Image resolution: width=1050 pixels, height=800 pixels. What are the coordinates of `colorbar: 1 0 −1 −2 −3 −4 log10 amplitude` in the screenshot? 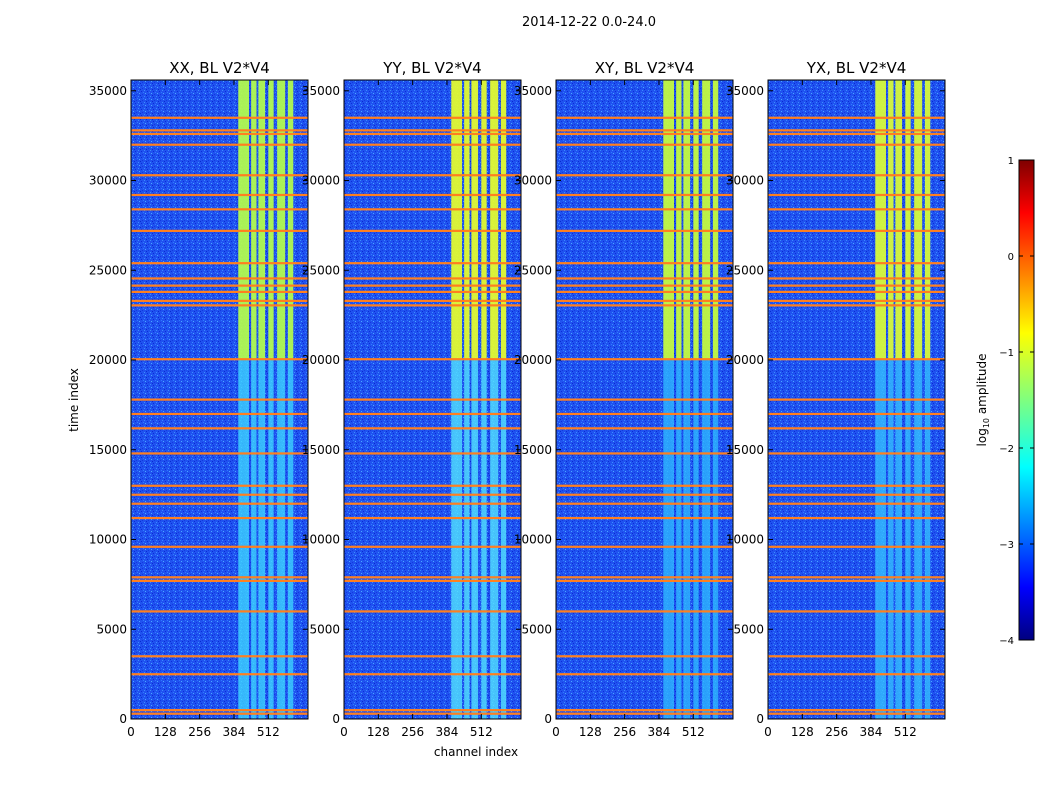 It's located at (1005, 401).